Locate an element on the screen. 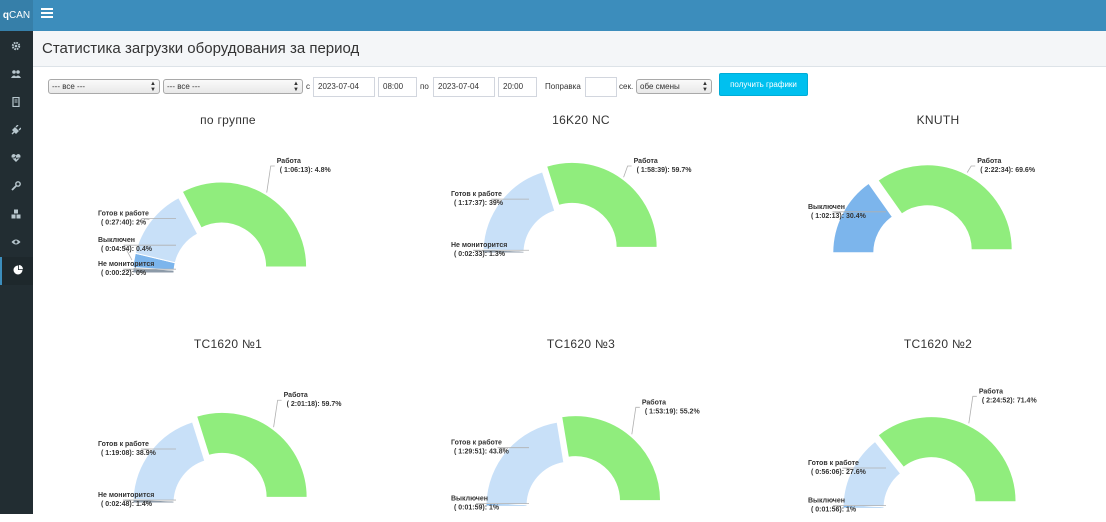 This screenshot has height=522, width=1106. slice-label-value: ( 0:27:40): 2% is located at coordinates (124, 222).